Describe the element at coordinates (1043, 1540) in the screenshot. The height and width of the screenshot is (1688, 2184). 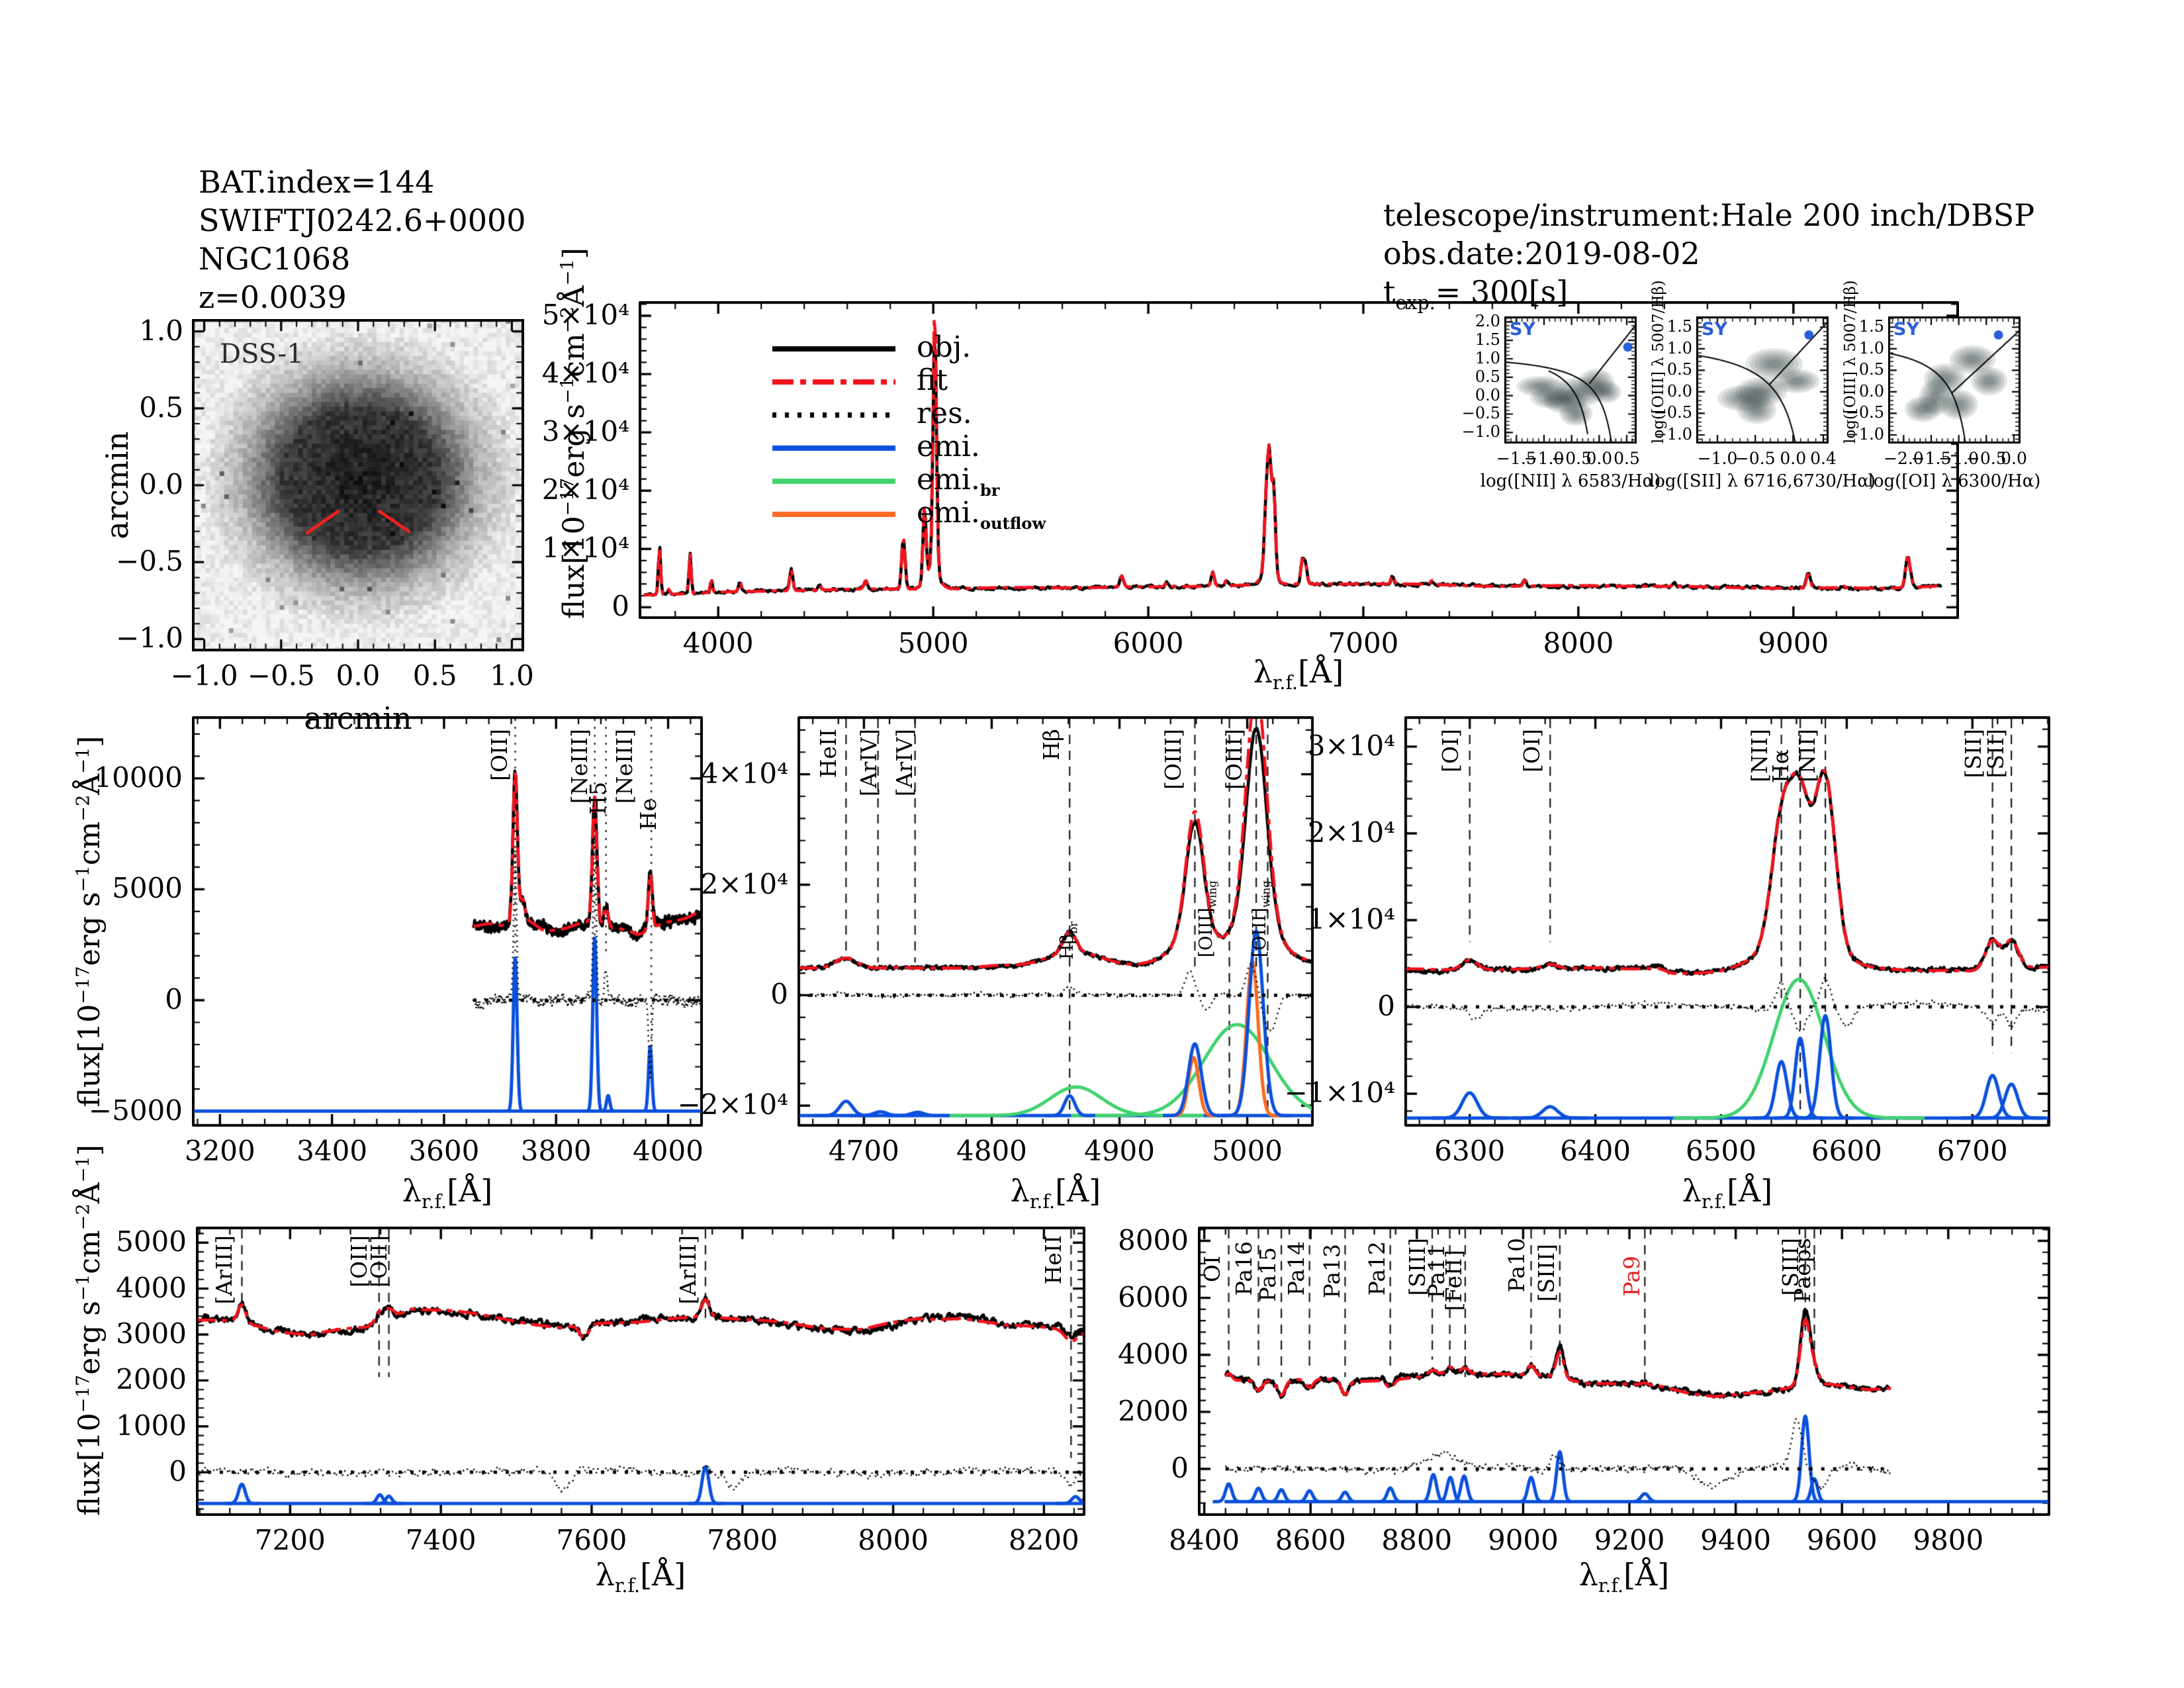
I see `bl-xtick-label-5: 8200` at that location.